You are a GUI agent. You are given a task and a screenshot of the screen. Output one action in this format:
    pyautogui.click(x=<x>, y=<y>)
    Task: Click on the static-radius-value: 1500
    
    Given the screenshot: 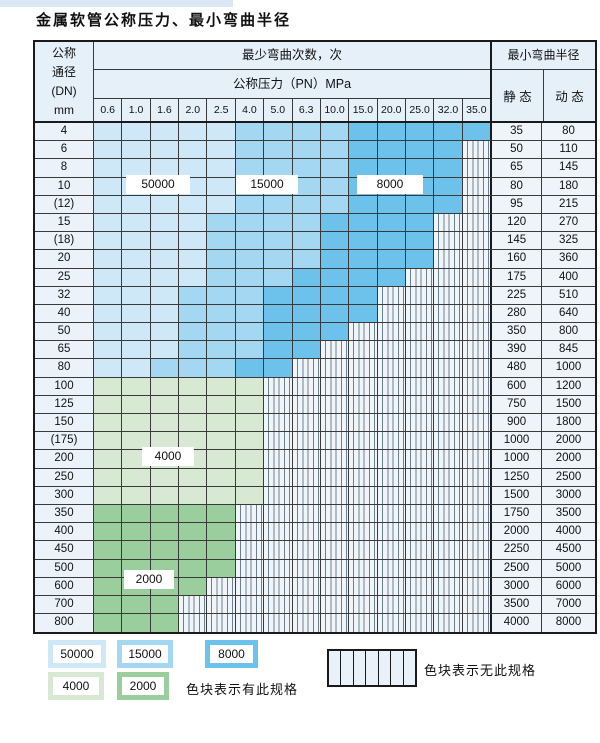 What is the action you would take?
    pyautogui.click(x=516, y=495)
    